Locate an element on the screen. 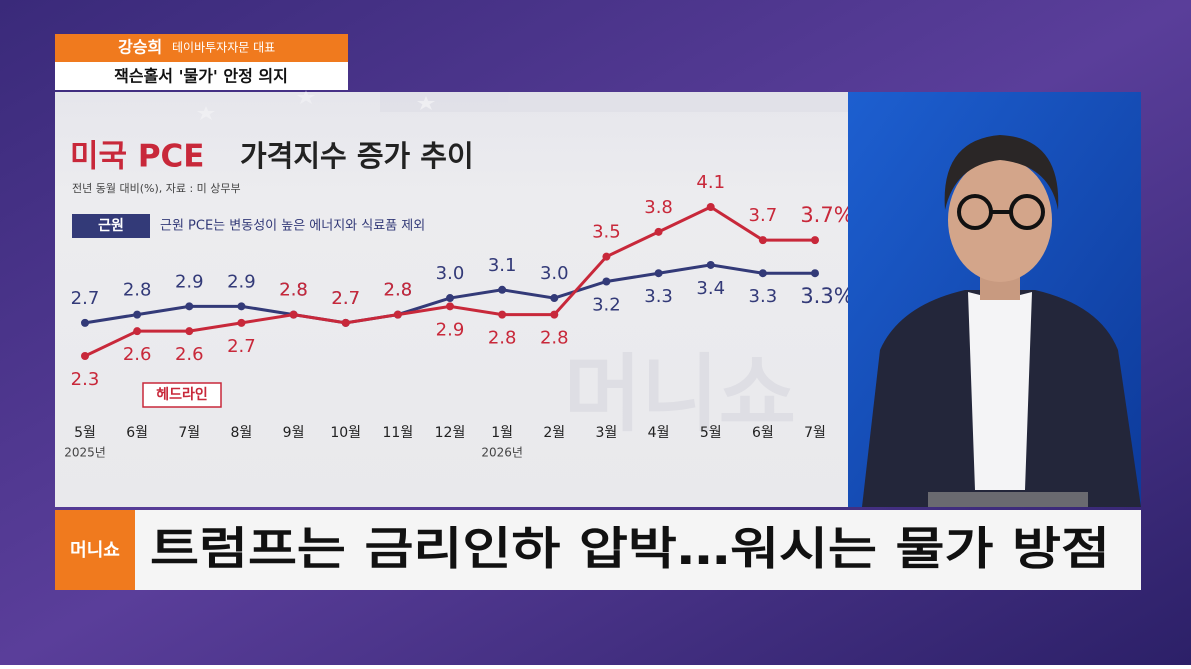  ticker-logo: 머니쇼 is located at coordinates (95, 550).